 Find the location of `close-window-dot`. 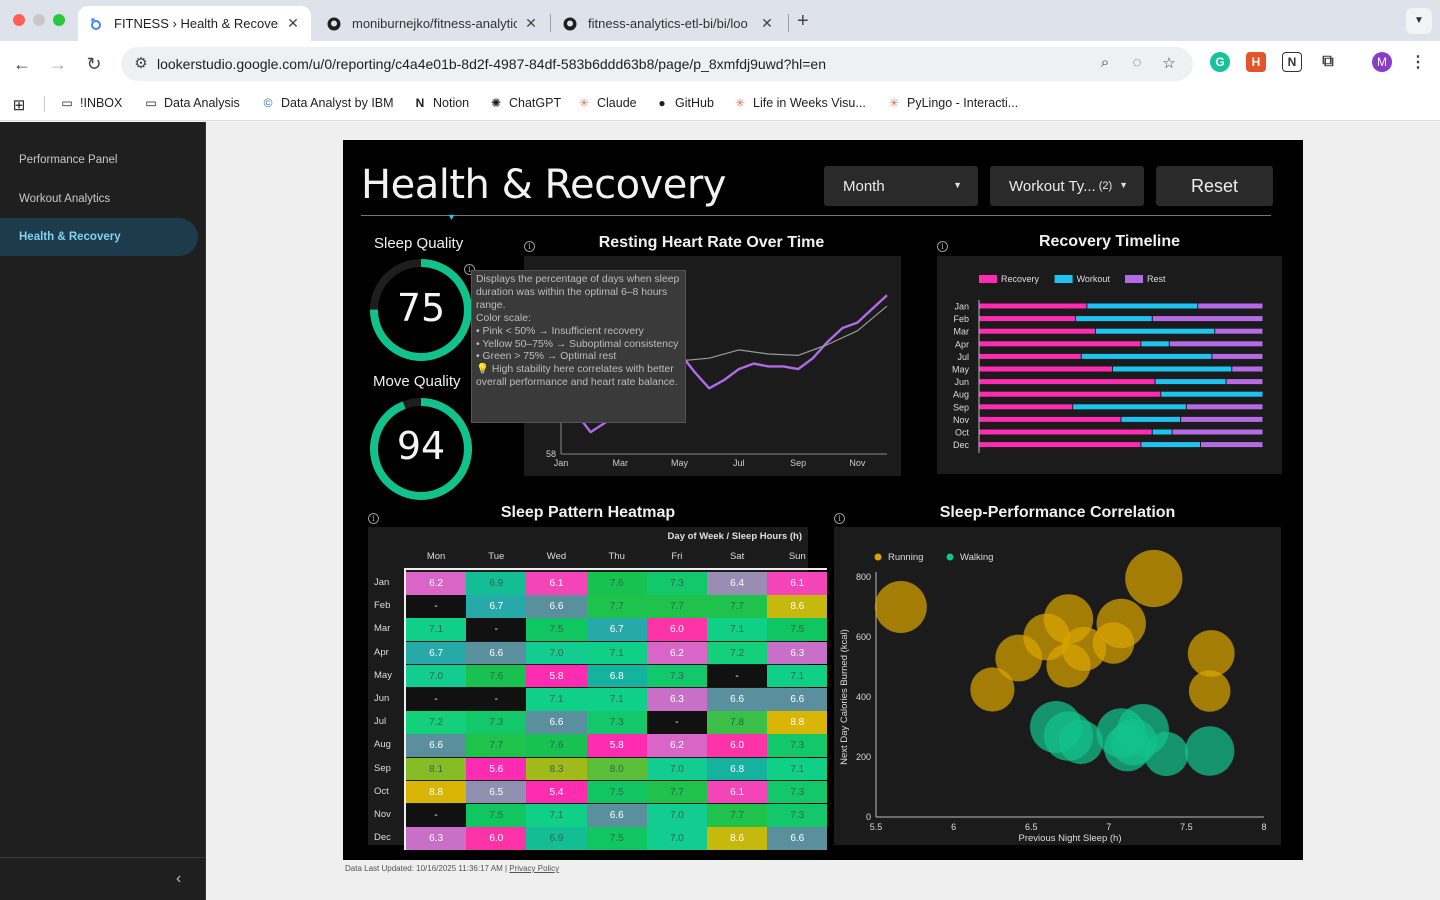

close-window-dot is located at coordinates (19, 20).